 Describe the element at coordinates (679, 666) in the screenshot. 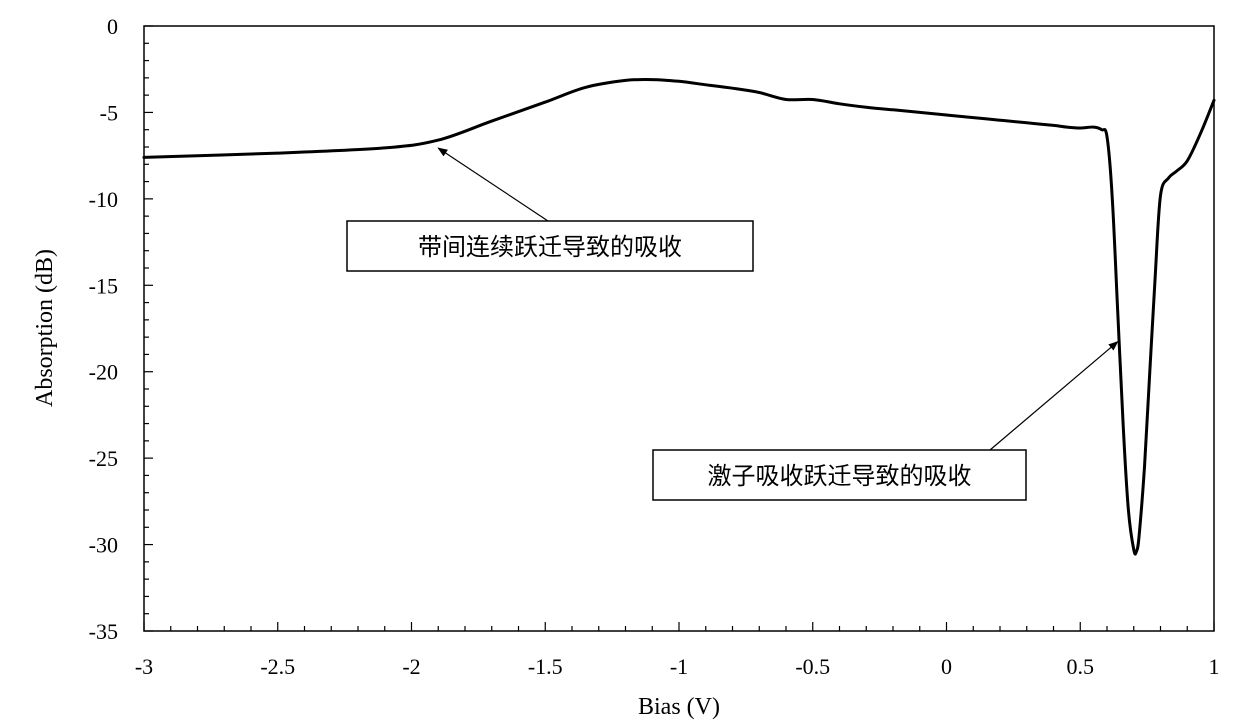

I see `x-tick-label: -1` at that location.